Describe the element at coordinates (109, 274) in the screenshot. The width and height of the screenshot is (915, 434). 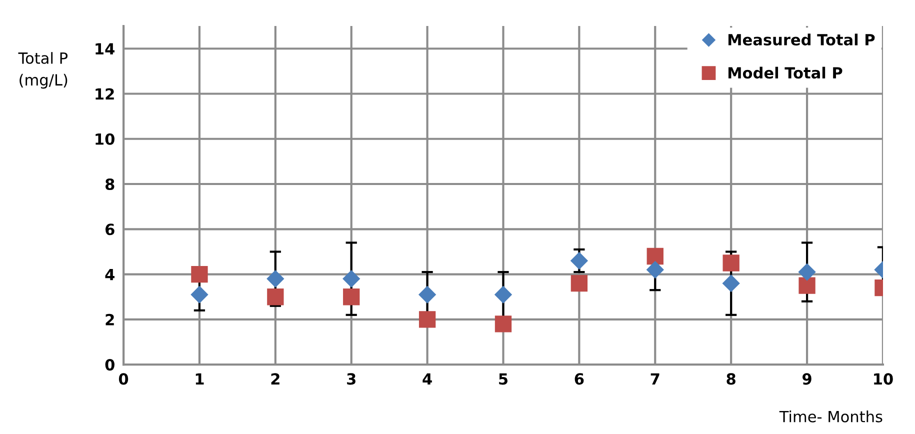
I see `y-tick-label: 4` at that location.